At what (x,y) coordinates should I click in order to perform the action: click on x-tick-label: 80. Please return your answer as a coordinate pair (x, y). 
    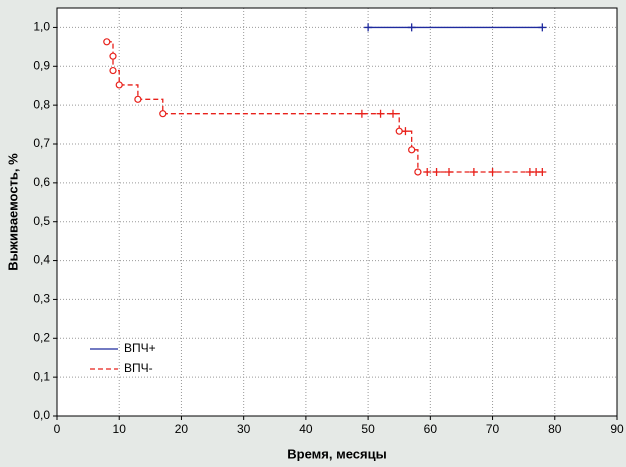
    Looking at the image, I should click on (555, 429).